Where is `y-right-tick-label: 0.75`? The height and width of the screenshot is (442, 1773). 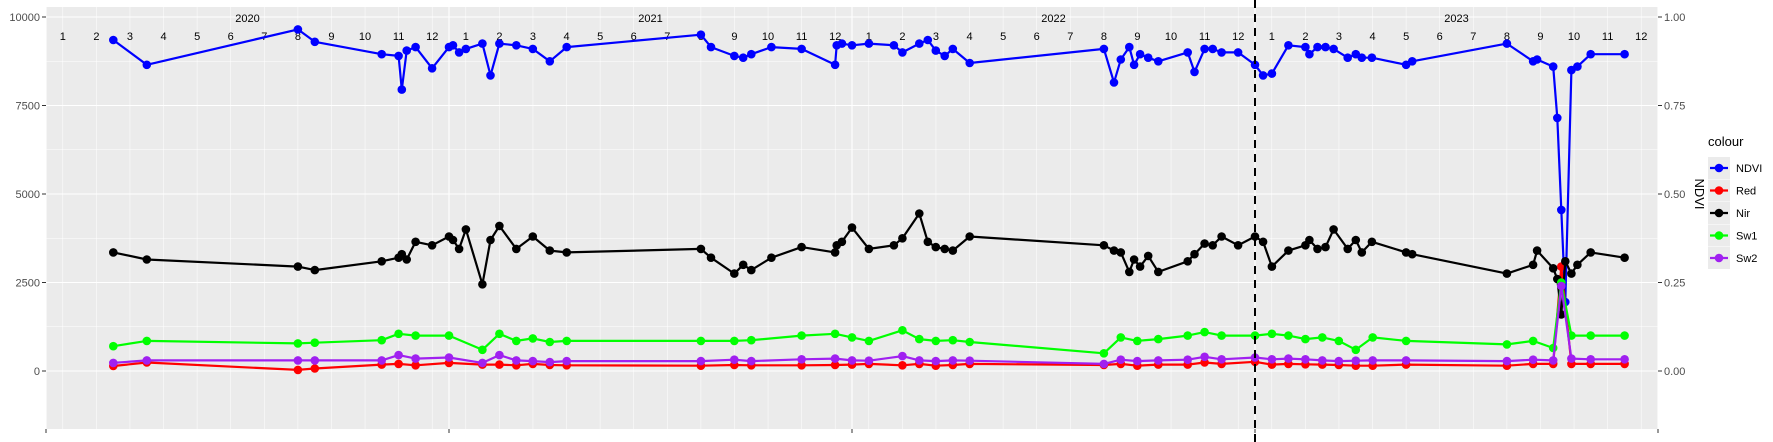 y-right-tick-label: 0.75 is located at coordinates (1674, 107).